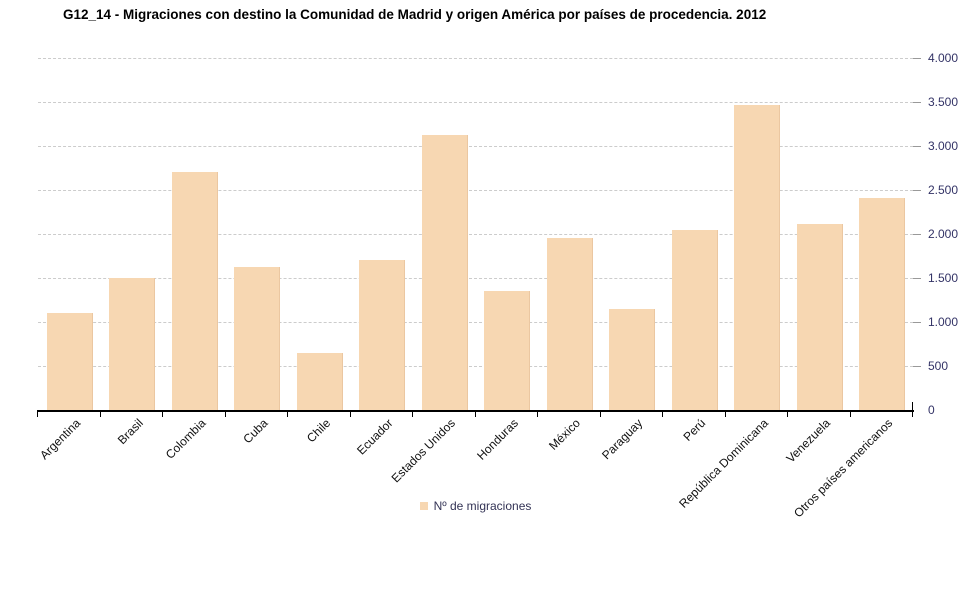 This screenshot has height=591, width=968. I want to click on y-tick-label: 1.500, so click(943, 278).